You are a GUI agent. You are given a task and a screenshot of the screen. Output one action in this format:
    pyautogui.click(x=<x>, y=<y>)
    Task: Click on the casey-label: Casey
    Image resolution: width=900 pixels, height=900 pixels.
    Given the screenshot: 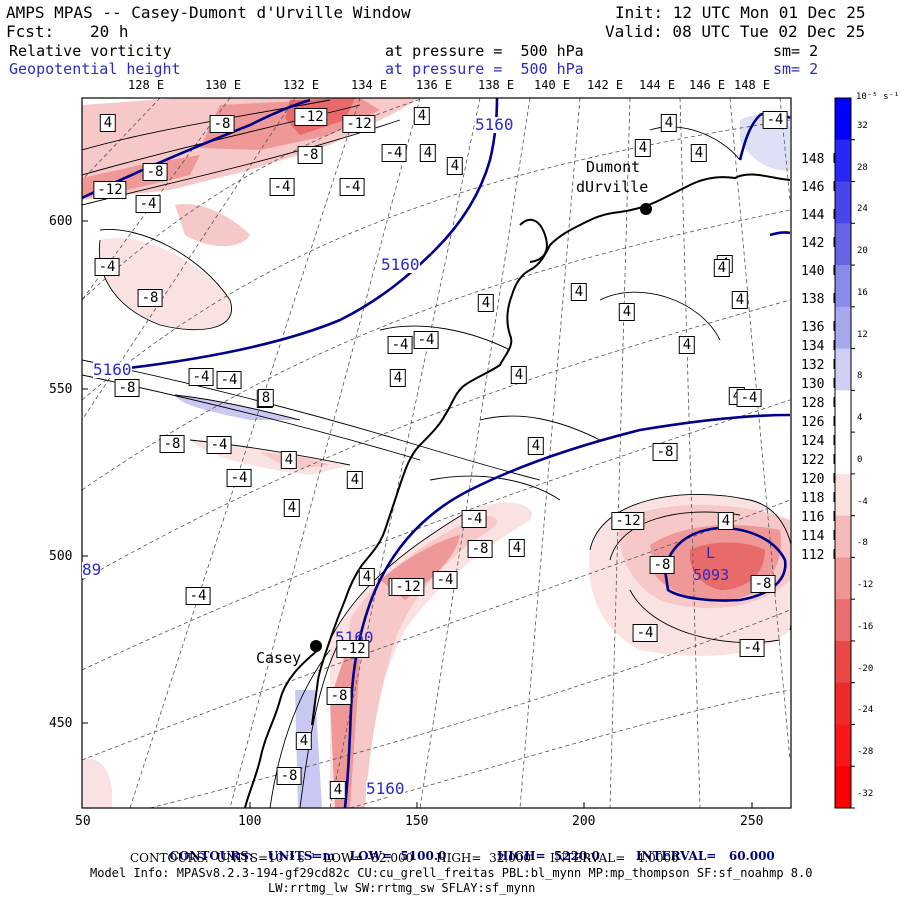 What is the action you would take?
    pyautogui.click(x=279, y=658)
    